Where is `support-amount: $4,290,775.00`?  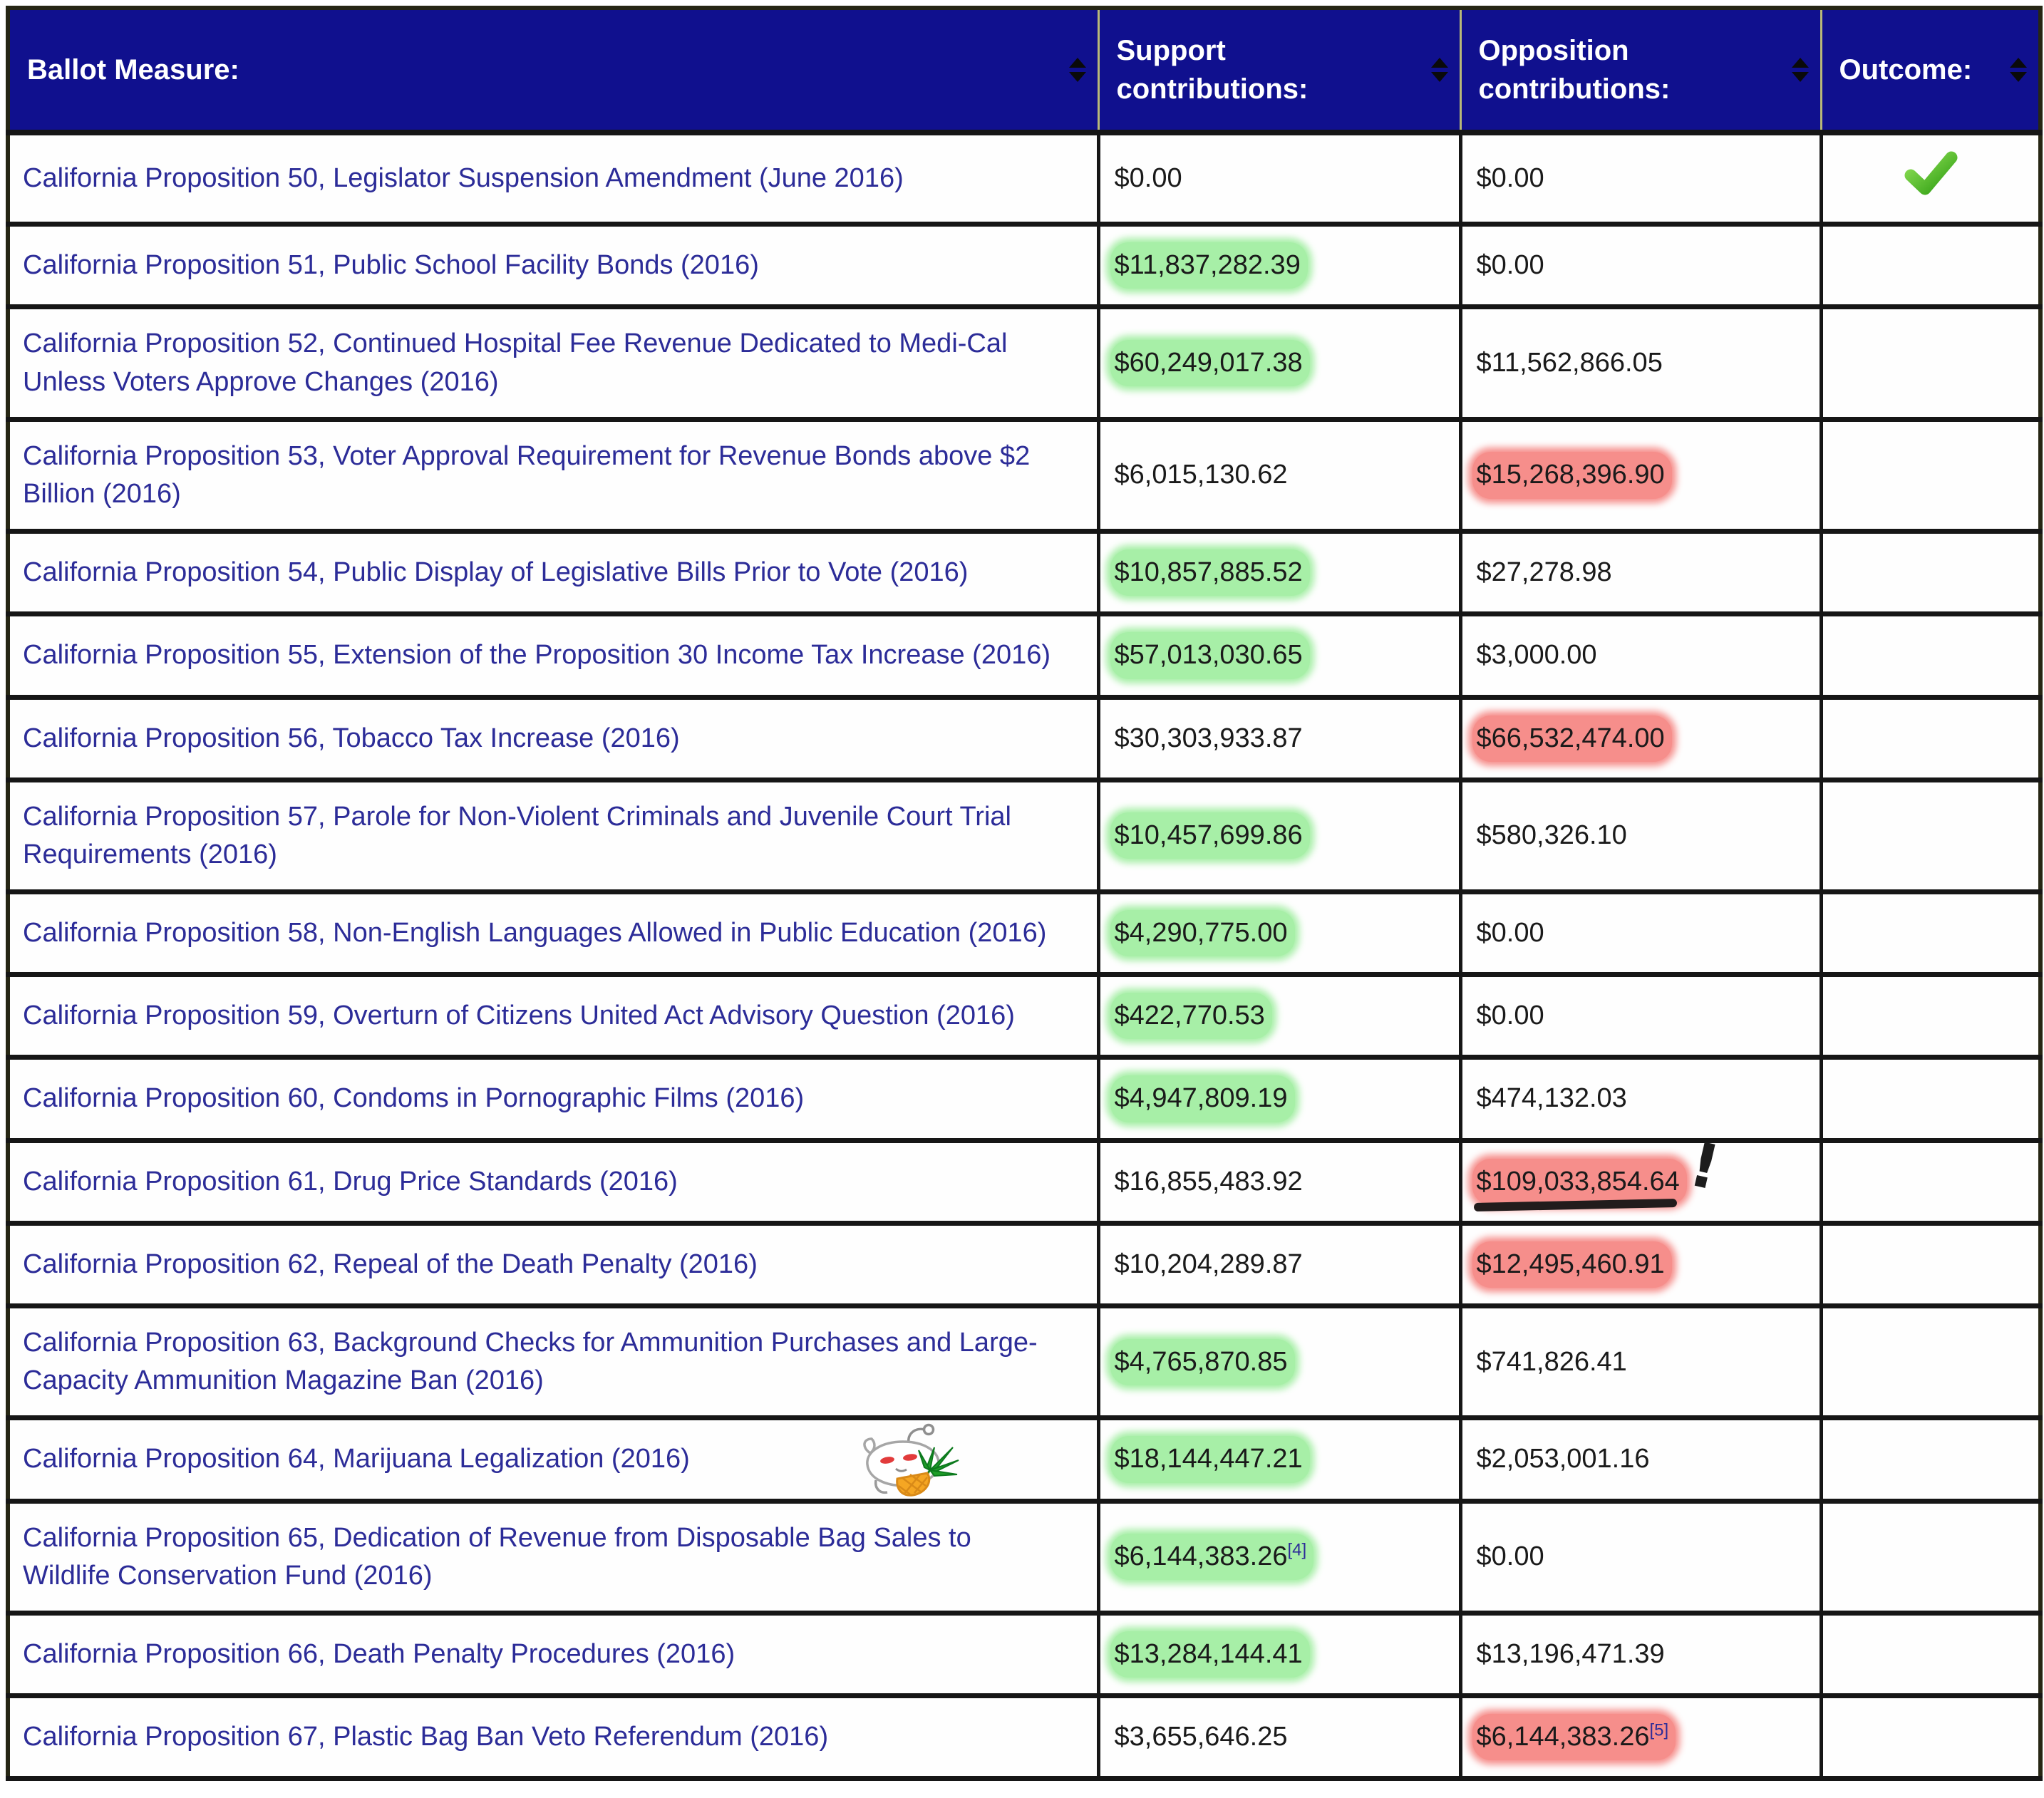 support-amount: $4,290,775.00 is located at coordinates (1202, 934).